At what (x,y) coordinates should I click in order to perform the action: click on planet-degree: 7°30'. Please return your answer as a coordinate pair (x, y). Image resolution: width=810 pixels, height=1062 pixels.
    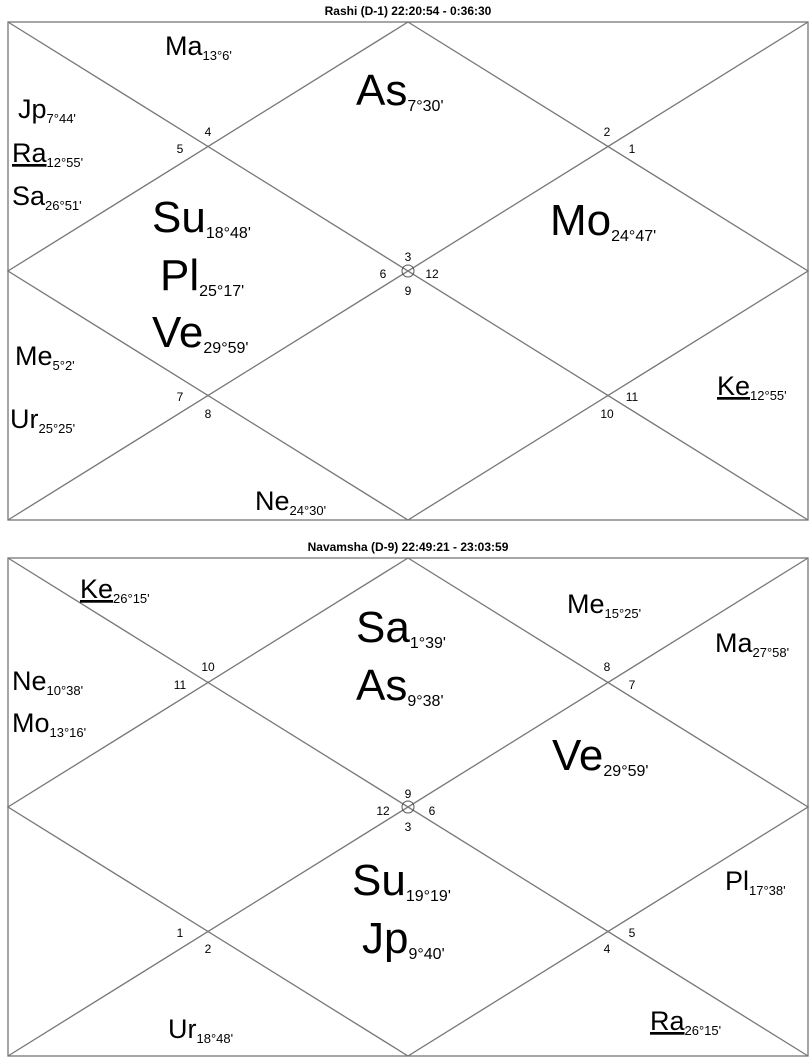
    Looking at the image, I should click on (425, 106).